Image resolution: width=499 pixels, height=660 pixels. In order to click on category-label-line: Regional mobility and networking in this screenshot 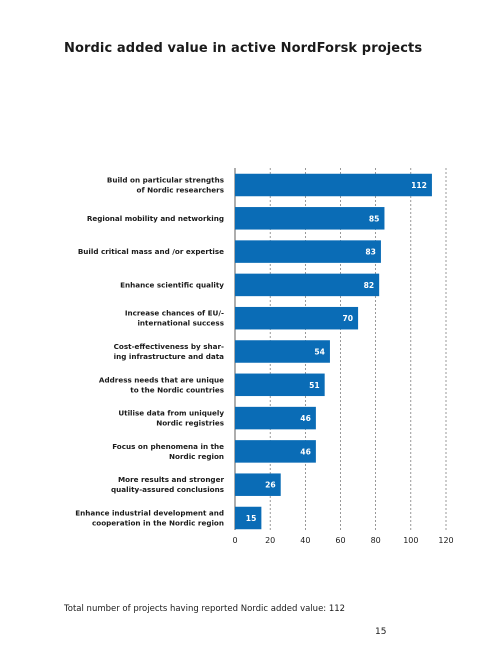, I will do `click(155, 218)`.